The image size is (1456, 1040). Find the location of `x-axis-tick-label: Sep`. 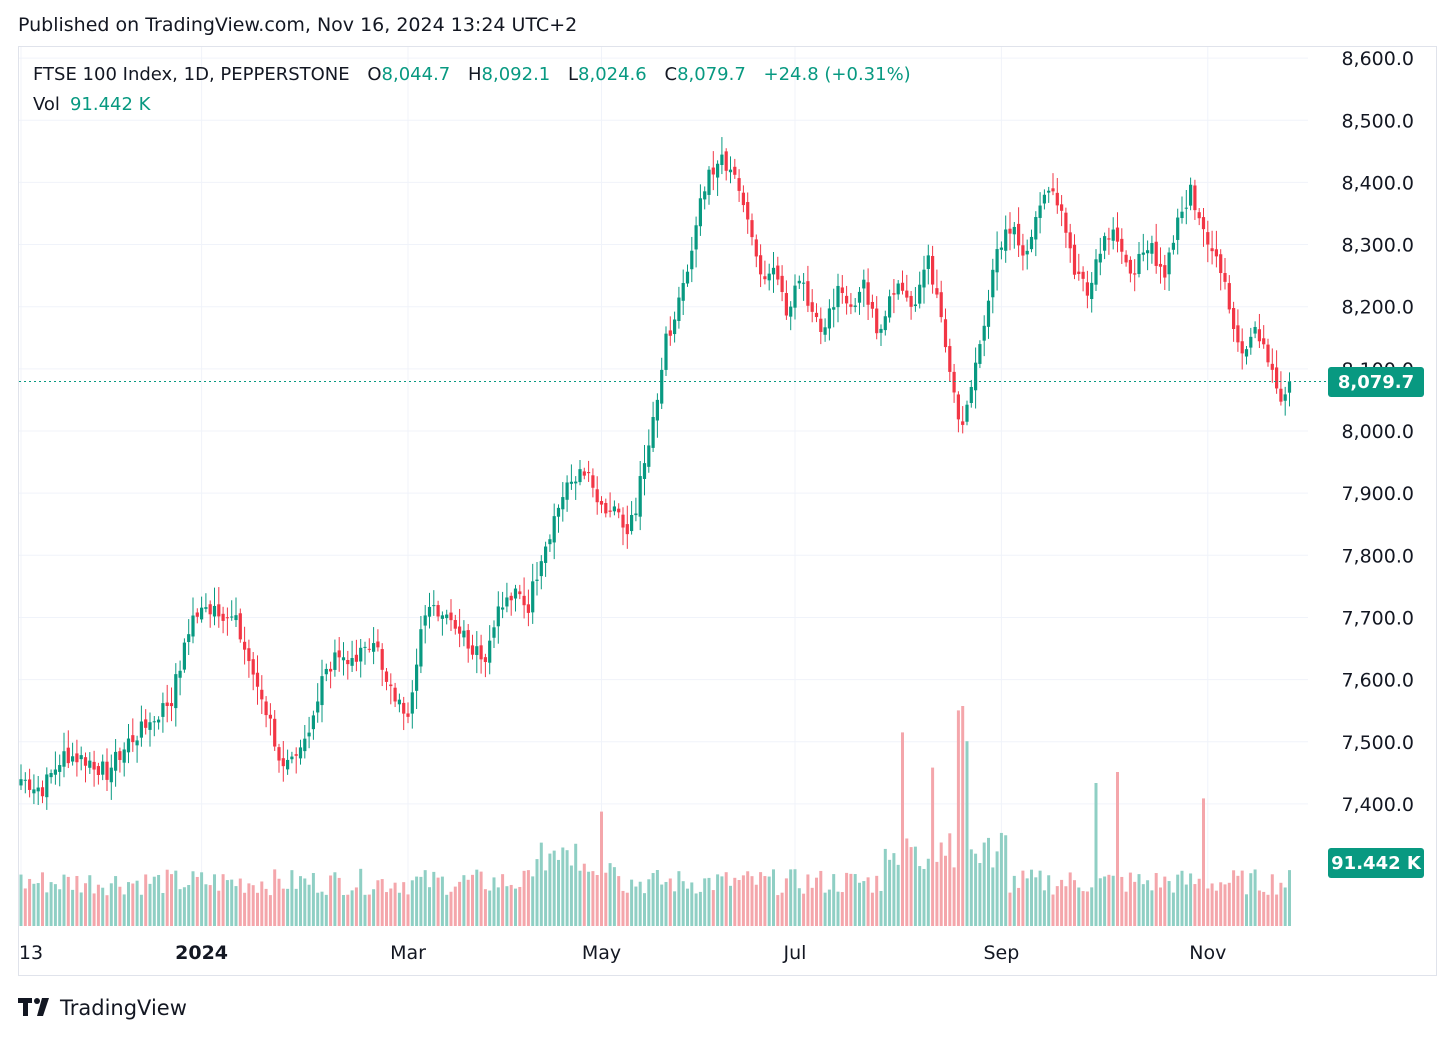

x-axis-tick-label: Sep is located at coordinates (1001, 953).